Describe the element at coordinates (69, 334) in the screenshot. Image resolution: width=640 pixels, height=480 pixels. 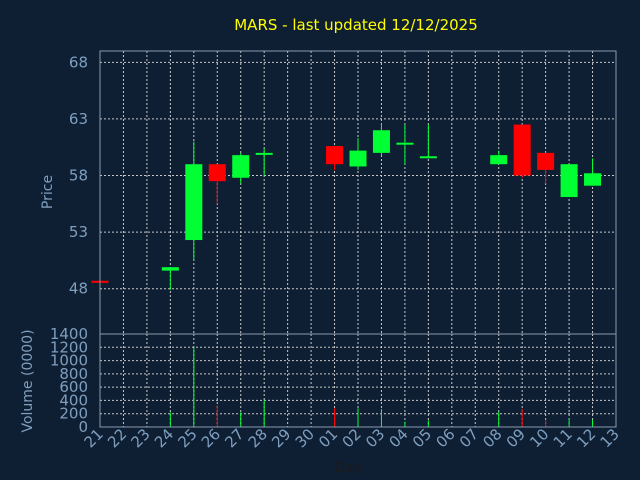
I see `volume-tick-label: 1400` at that location.